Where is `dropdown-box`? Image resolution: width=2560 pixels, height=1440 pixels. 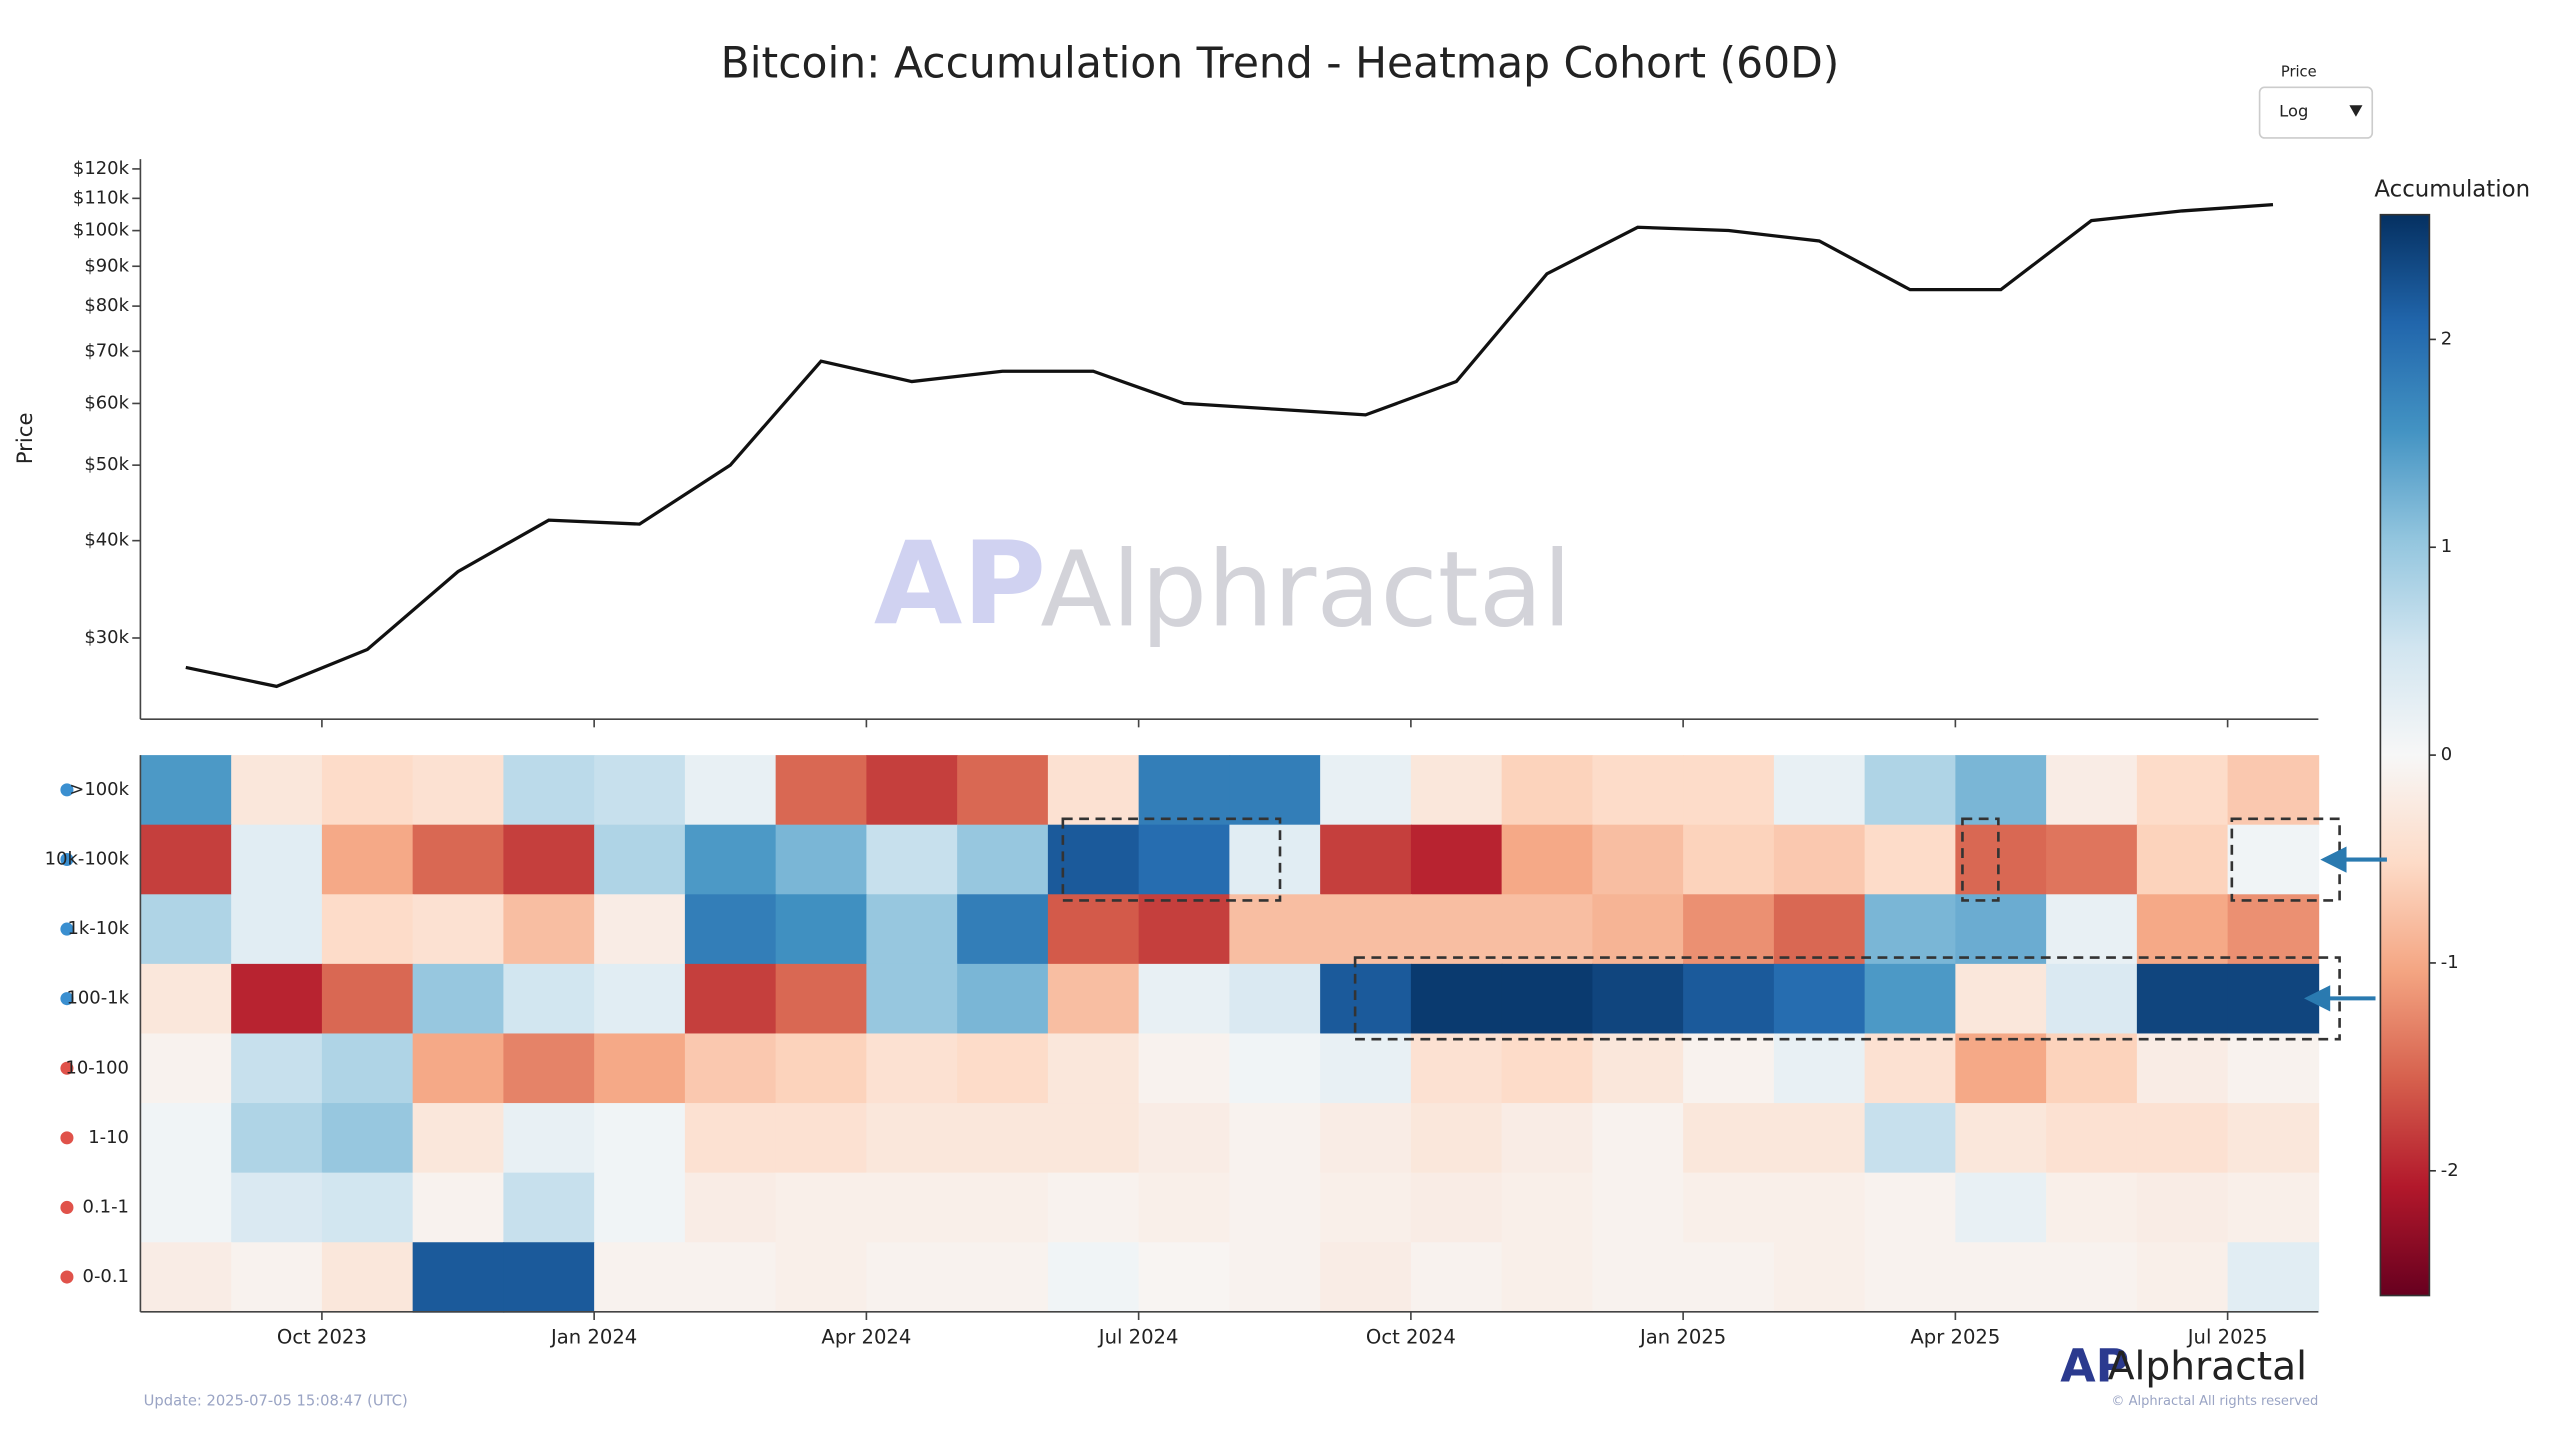
dropdown-box is located at coordinates (2316, 112).